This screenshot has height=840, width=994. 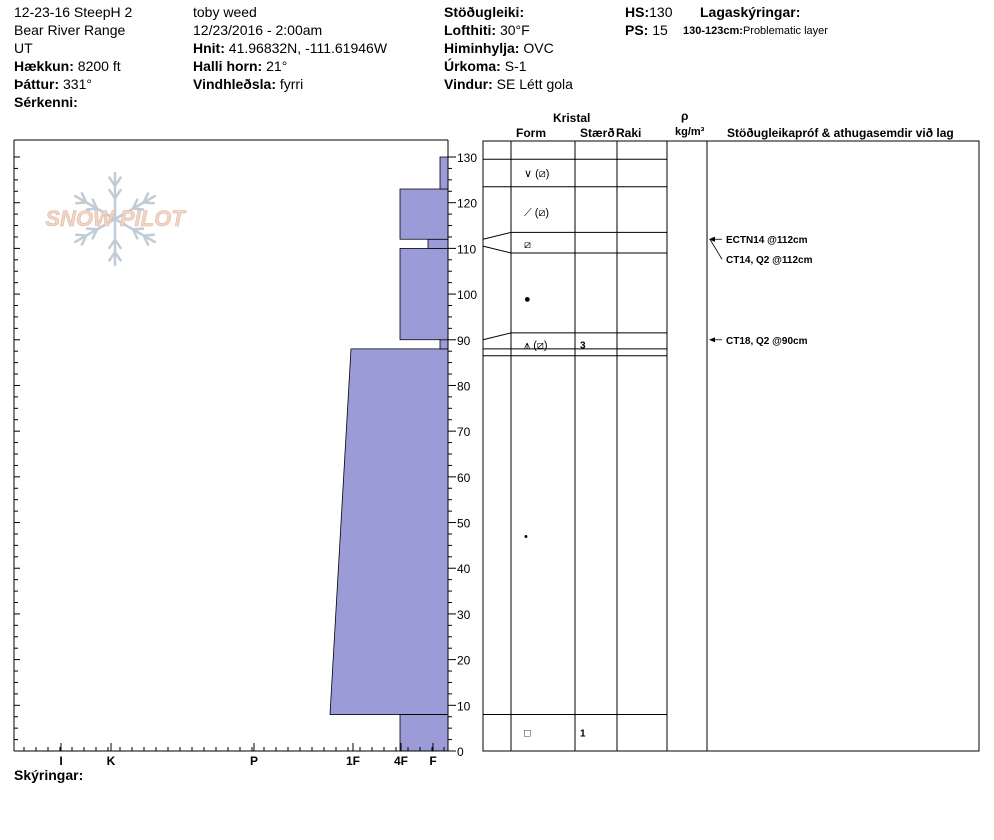 What do you see at coordinates (464, 661) in the screenshot?
I see `y-tick-label: 20` at bounding box center [464, 661].